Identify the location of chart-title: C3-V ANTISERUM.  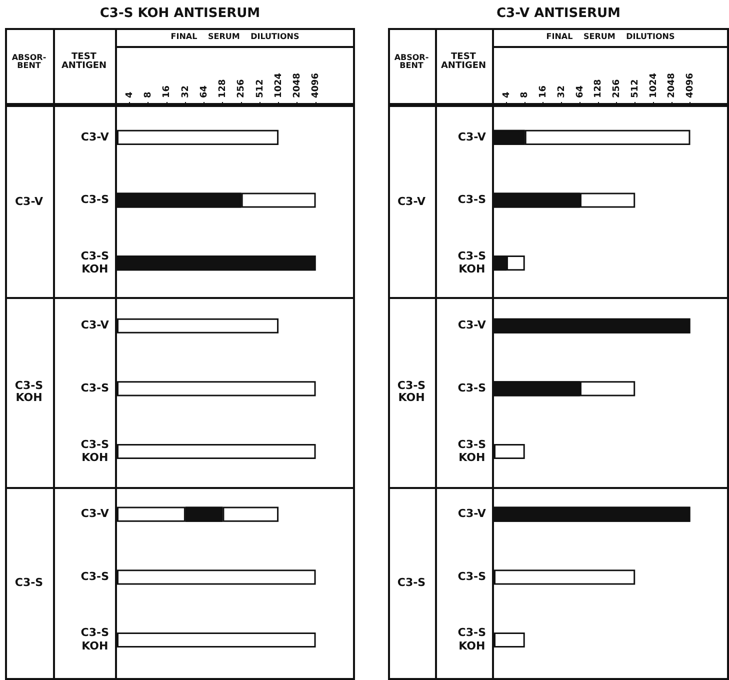
(558, 13).